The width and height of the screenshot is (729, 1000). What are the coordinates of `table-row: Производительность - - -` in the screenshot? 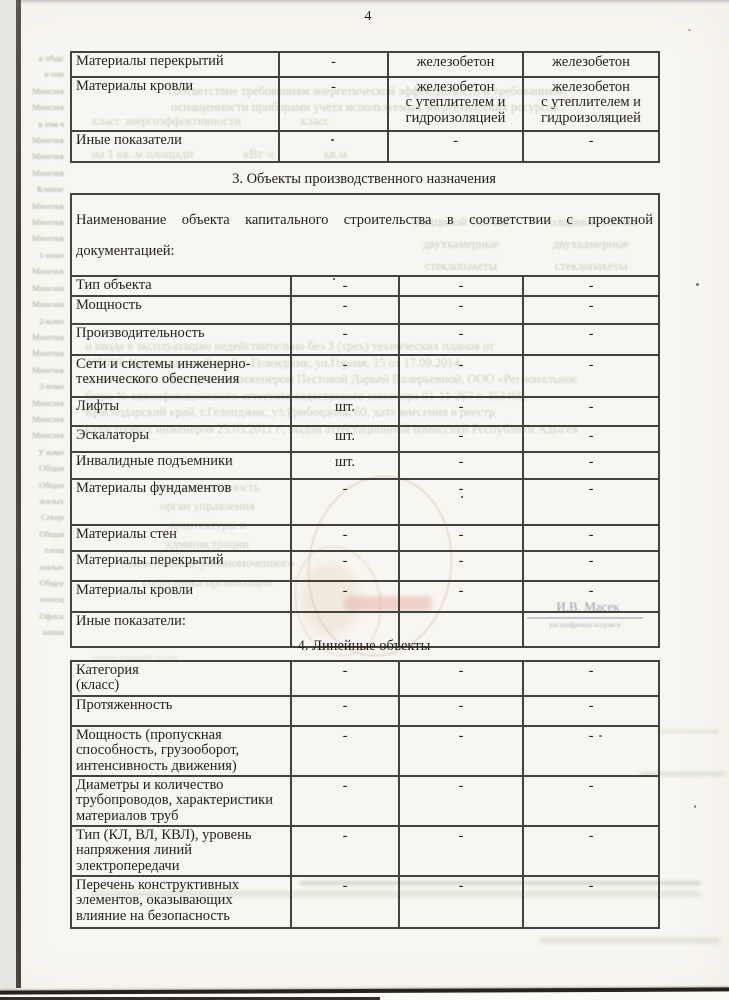 It's located at (365, 339).